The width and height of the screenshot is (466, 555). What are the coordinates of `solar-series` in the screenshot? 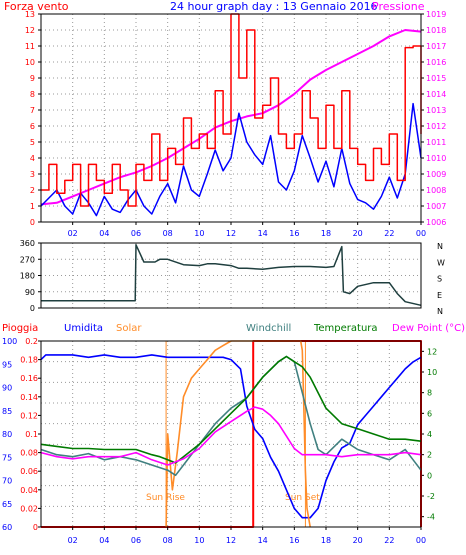 It's located at (238, 434).